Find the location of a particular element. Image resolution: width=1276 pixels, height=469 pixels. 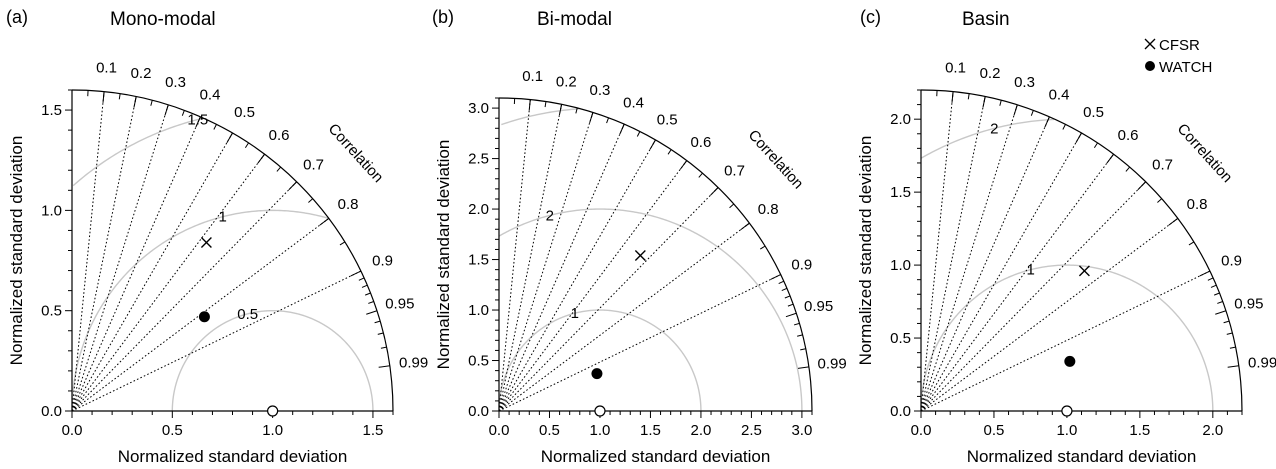

y-tick-label: 0.0 is located at coordinates (900, 411).